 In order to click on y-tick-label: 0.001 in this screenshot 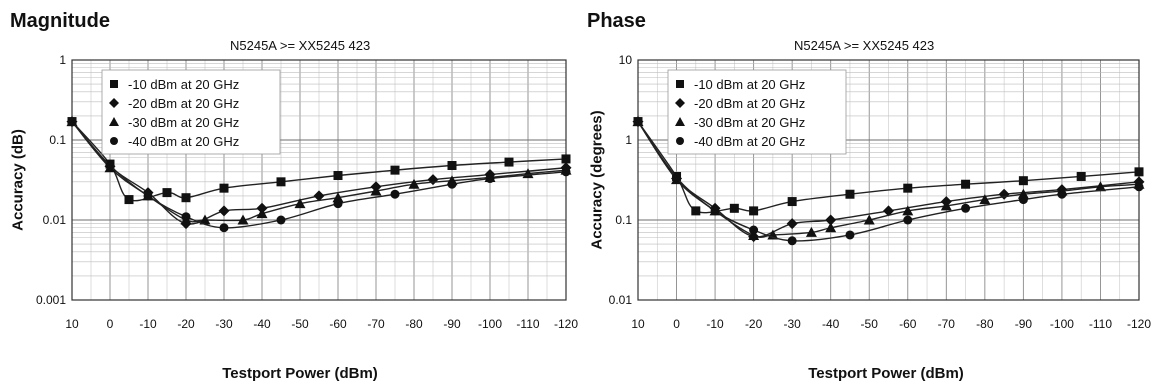, I will do `click(51, 300)`.